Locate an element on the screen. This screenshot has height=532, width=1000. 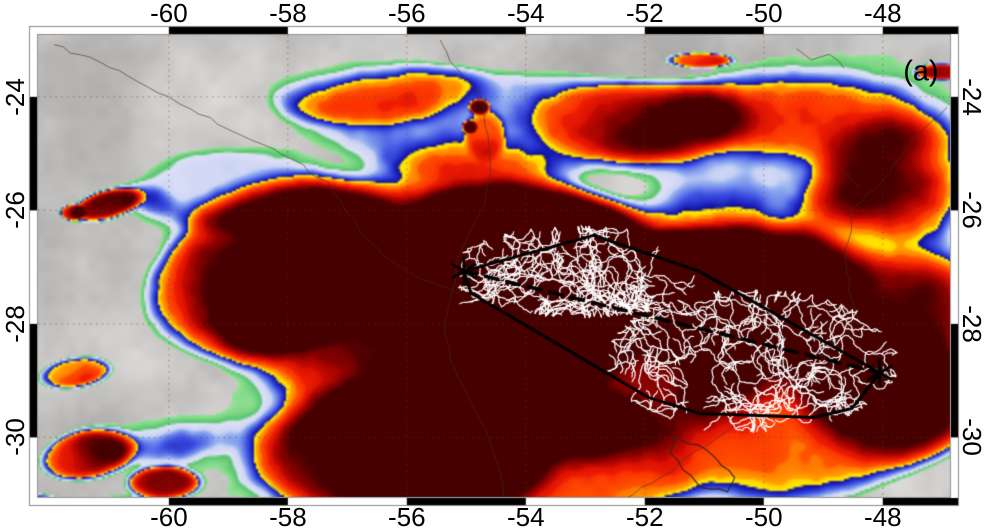
panel-label: (a) is located at coordinates (921, 71).